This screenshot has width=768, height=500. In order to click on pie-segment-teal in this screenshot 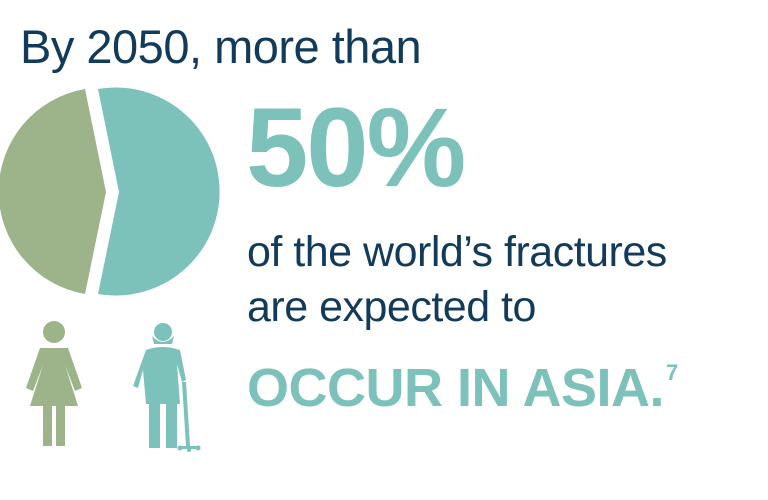, I will do `click(159, 191)`.